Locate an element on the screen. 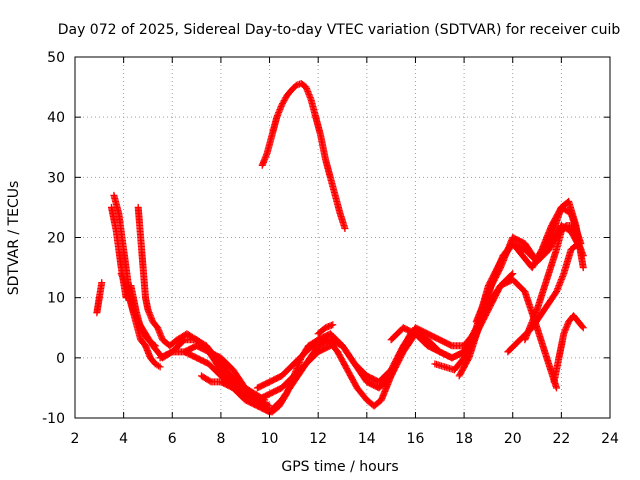  series-track-c is located at coordinates (192, 300).